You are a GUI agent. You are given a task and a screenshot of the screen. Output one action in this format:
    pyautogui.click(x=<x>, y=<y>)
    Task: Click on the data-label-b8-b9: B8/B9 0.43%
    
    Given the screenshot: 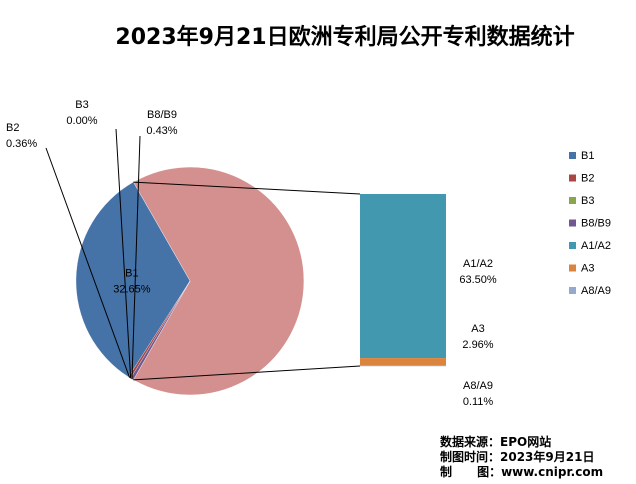 What is the action you would take?
    pyautogui.click(x=161, y=123)
    